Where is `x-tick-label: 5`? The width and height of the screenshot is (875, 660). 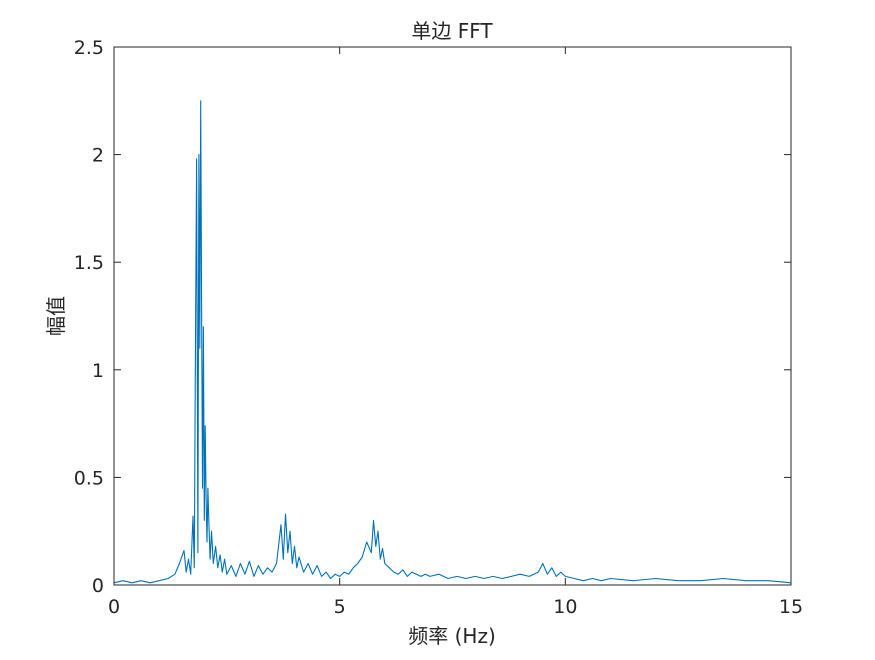 x-tick-label: 5 is located at coordinates (340, 607).